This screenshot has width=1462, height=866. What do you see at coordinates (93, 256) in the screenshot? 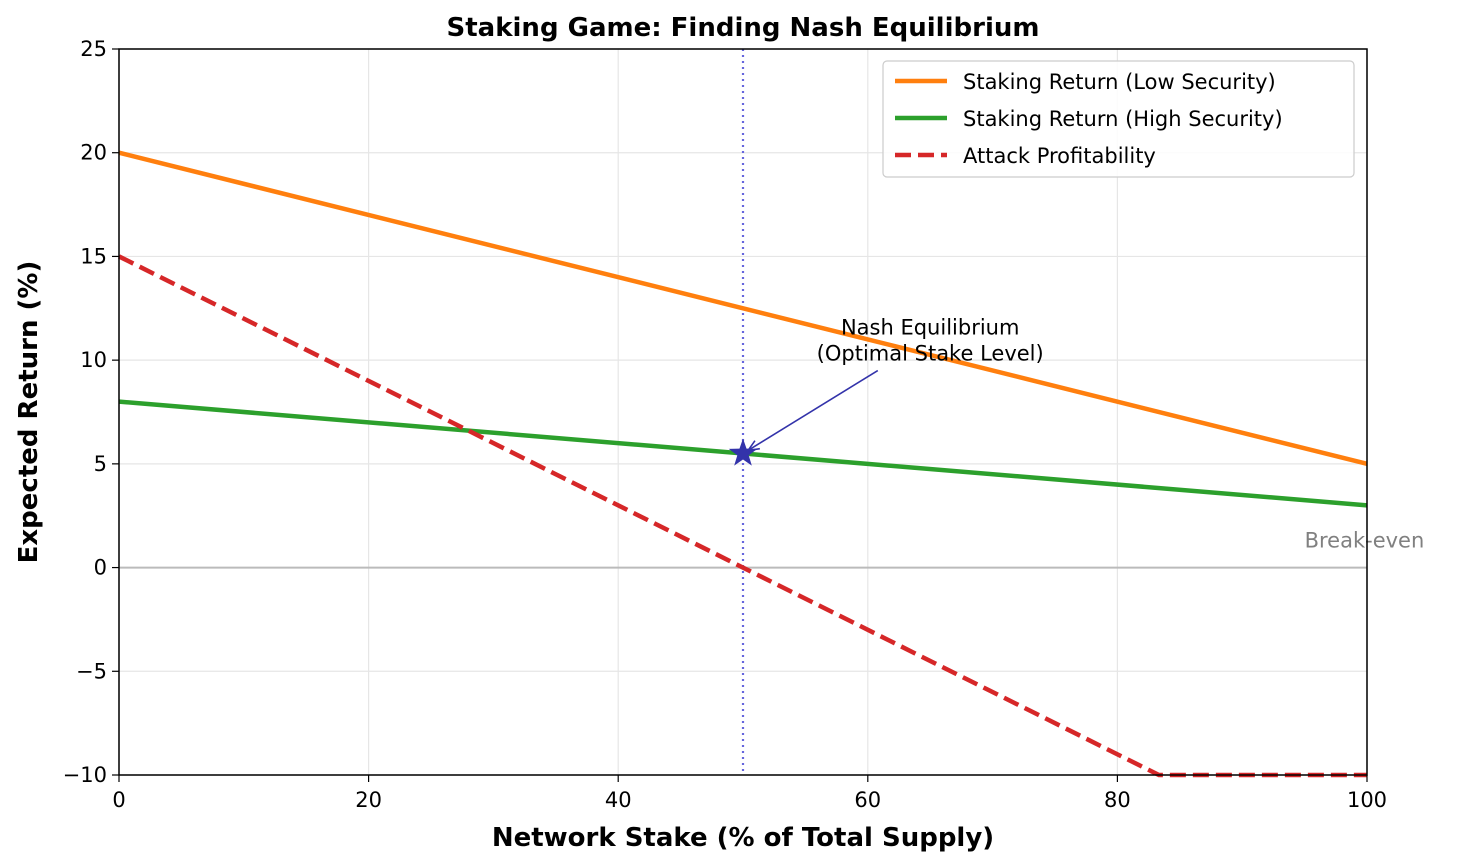
I see `y-tick-label: 15` at bounding box center [93, 256].